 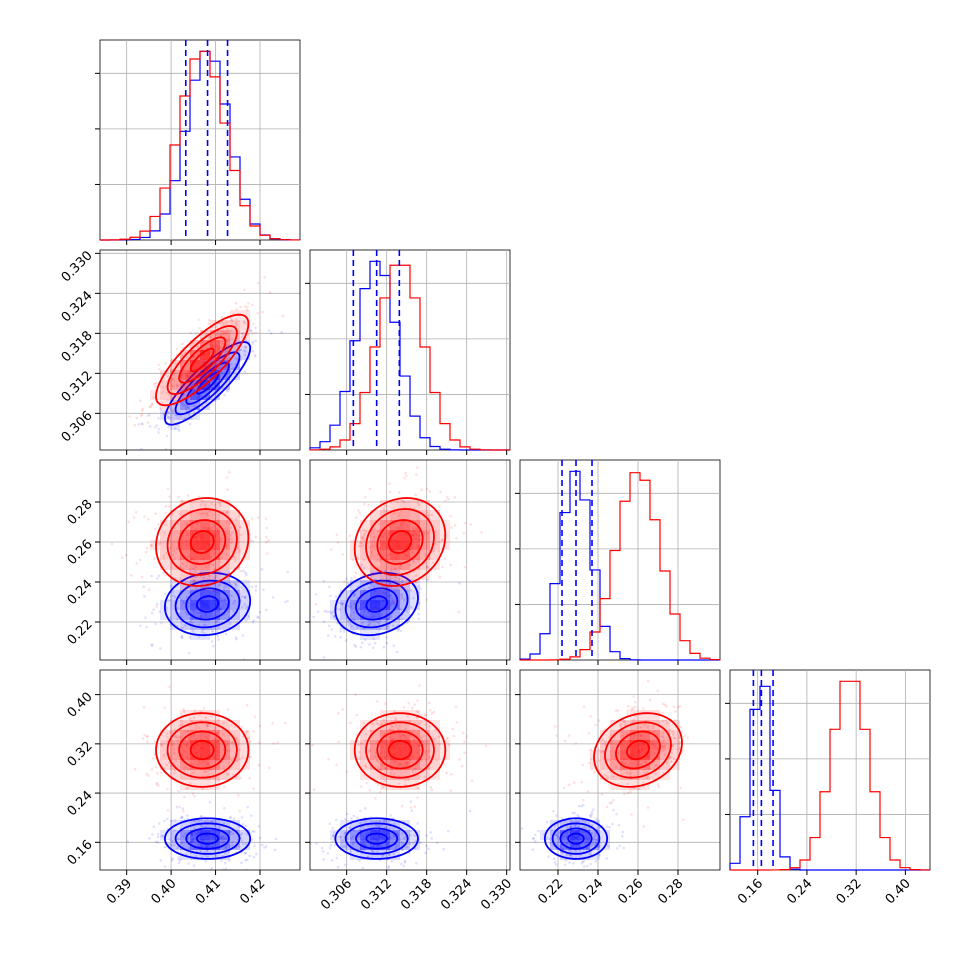 I want to click on y-tick-label: 0.28, so click(x=80, y=512).